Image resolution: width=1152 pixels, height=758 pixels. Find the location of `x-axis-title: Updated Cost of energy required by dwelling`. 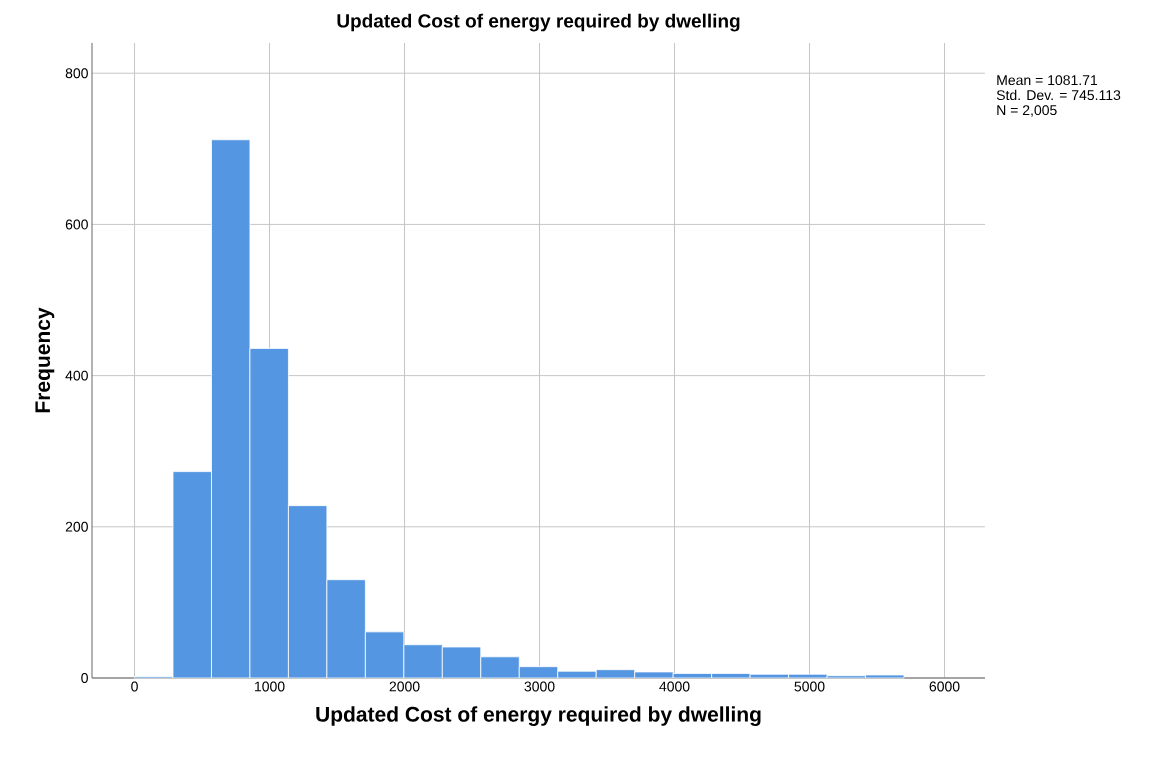

x-axis-title: Updated Cost of energy required by dwelling is located at coordinates (538, 716).